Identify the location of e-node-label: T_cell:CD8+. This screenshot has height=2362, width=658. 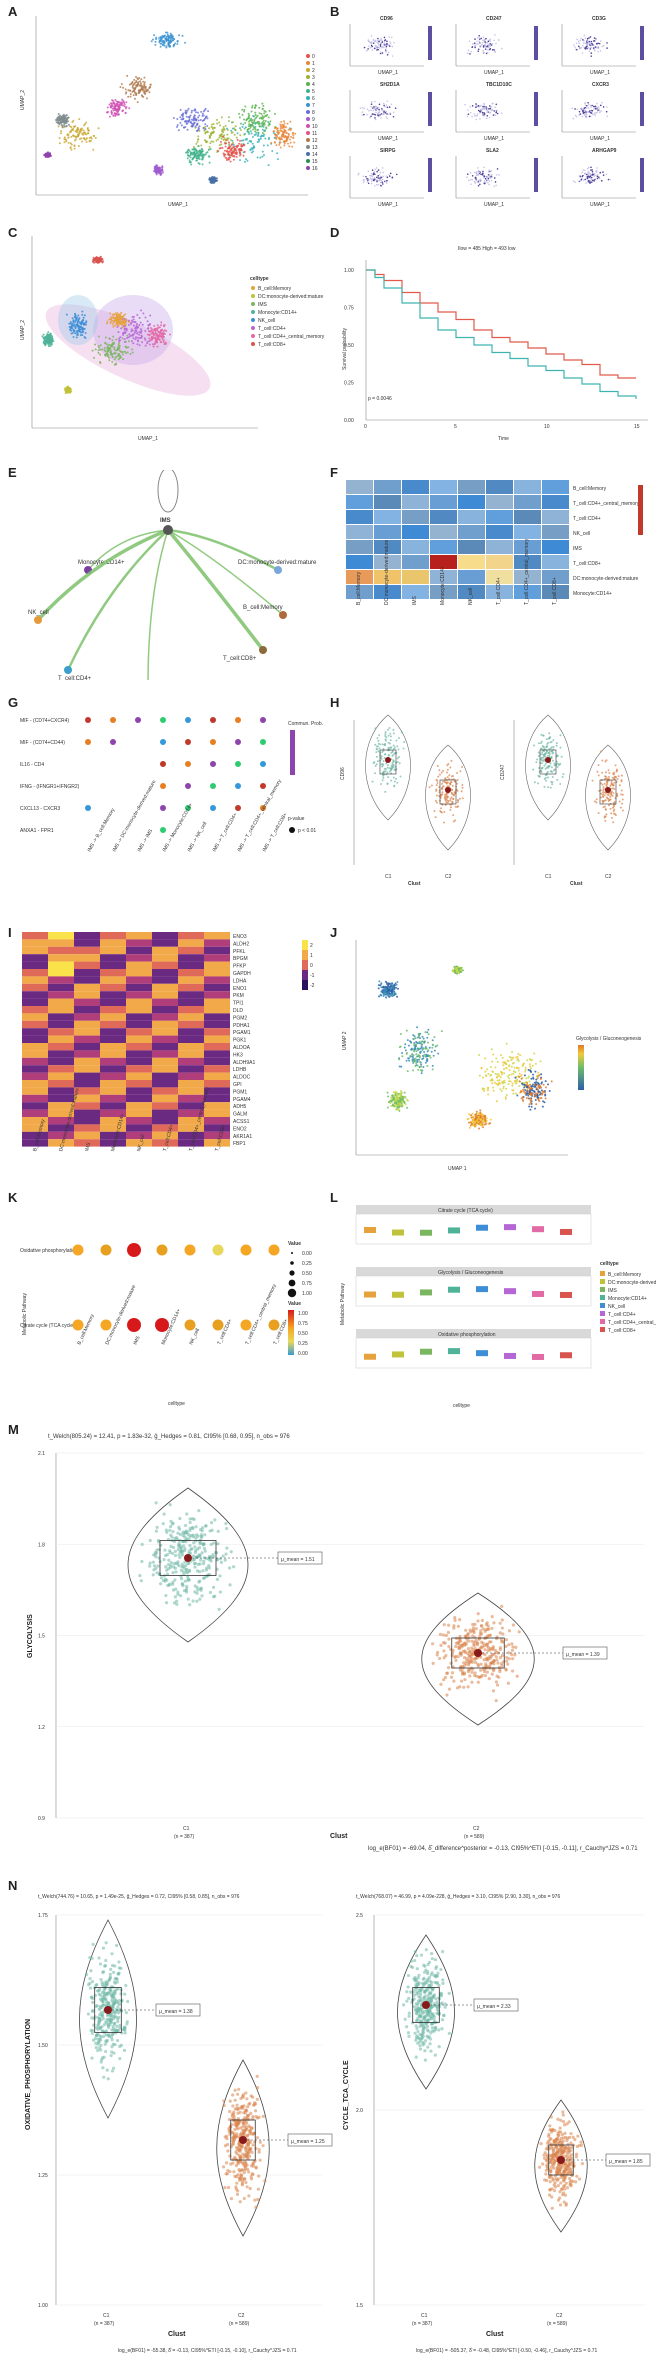
(240, 659).